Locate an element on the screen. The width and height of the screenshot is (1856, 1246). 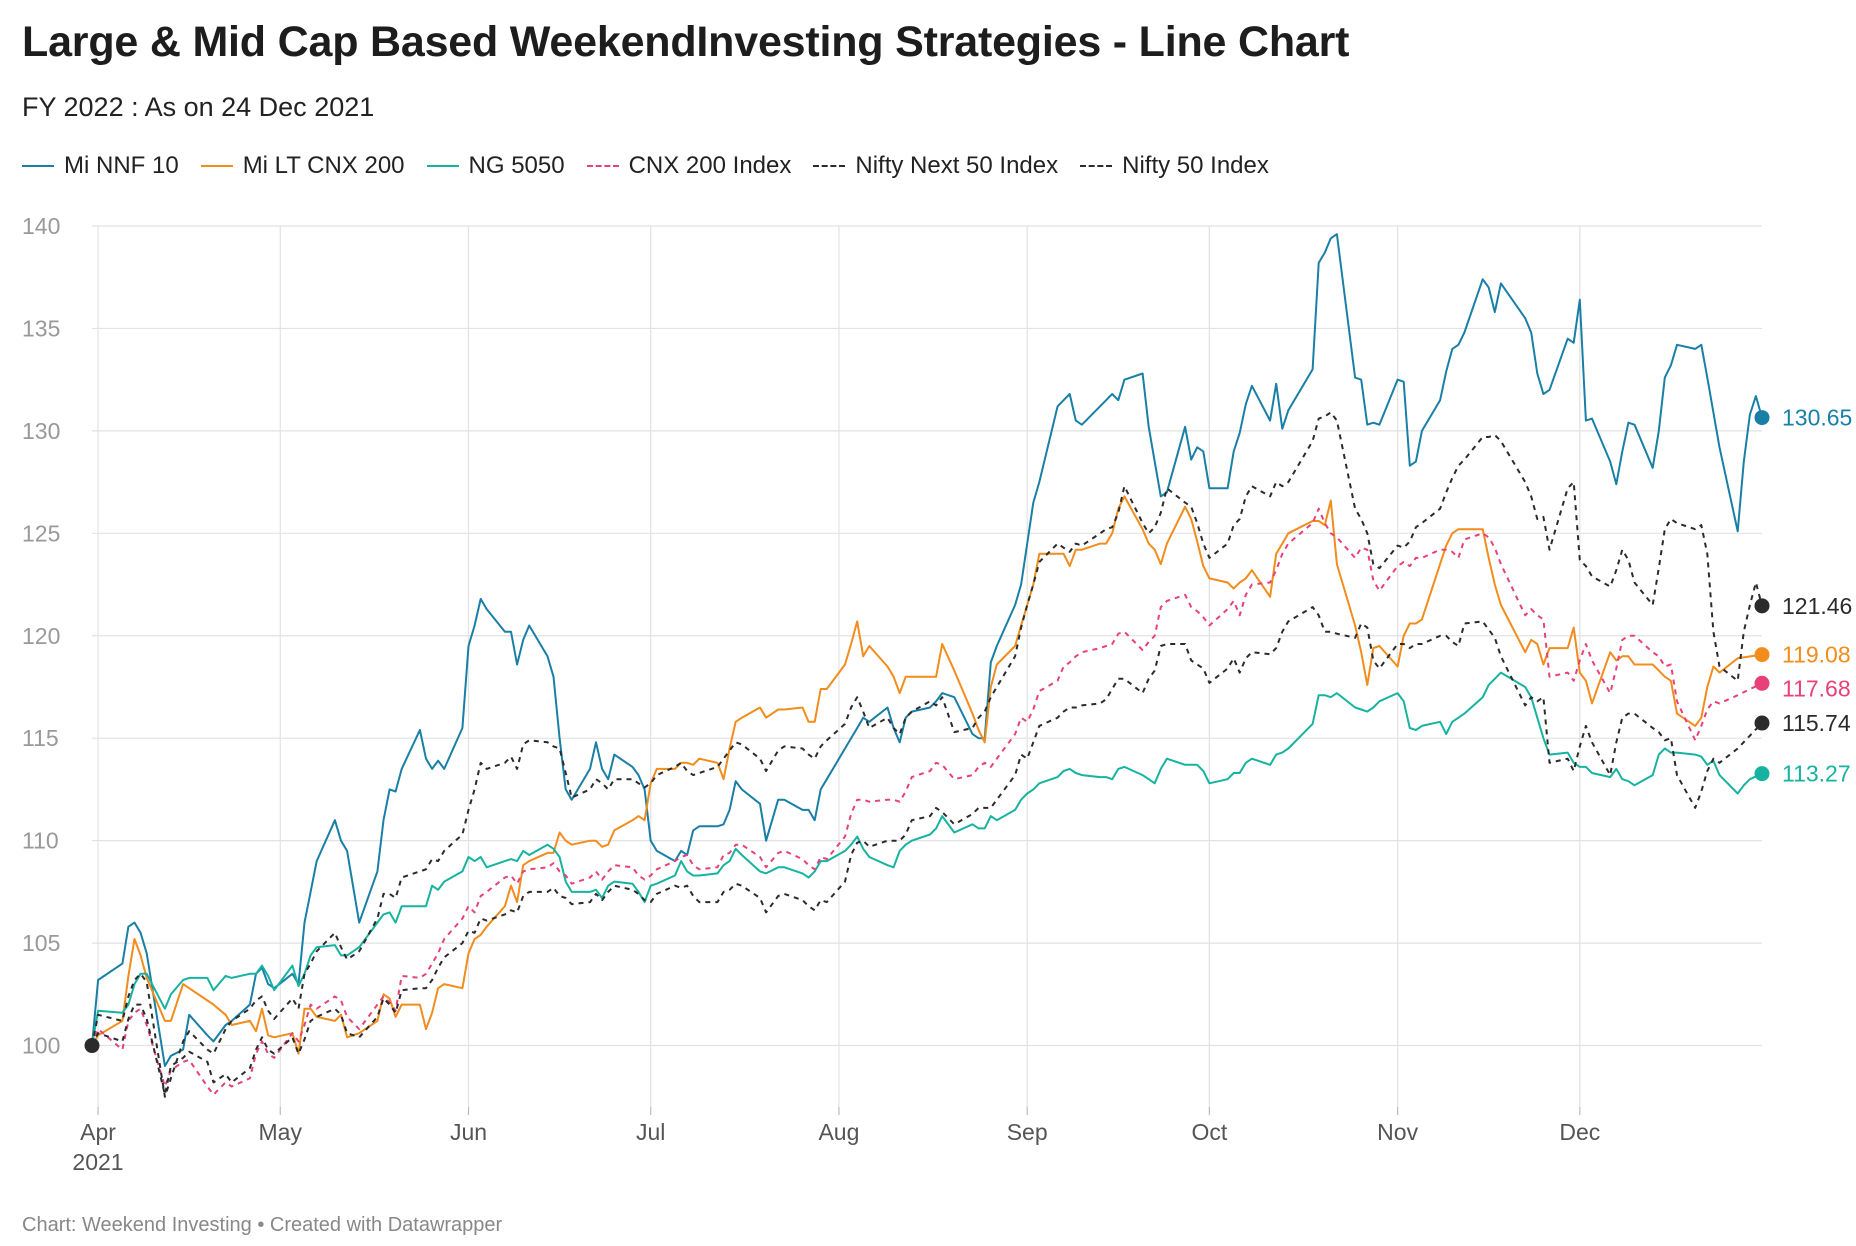
legend-label: Mi NNF 10 is located at coordinates (121, 165).